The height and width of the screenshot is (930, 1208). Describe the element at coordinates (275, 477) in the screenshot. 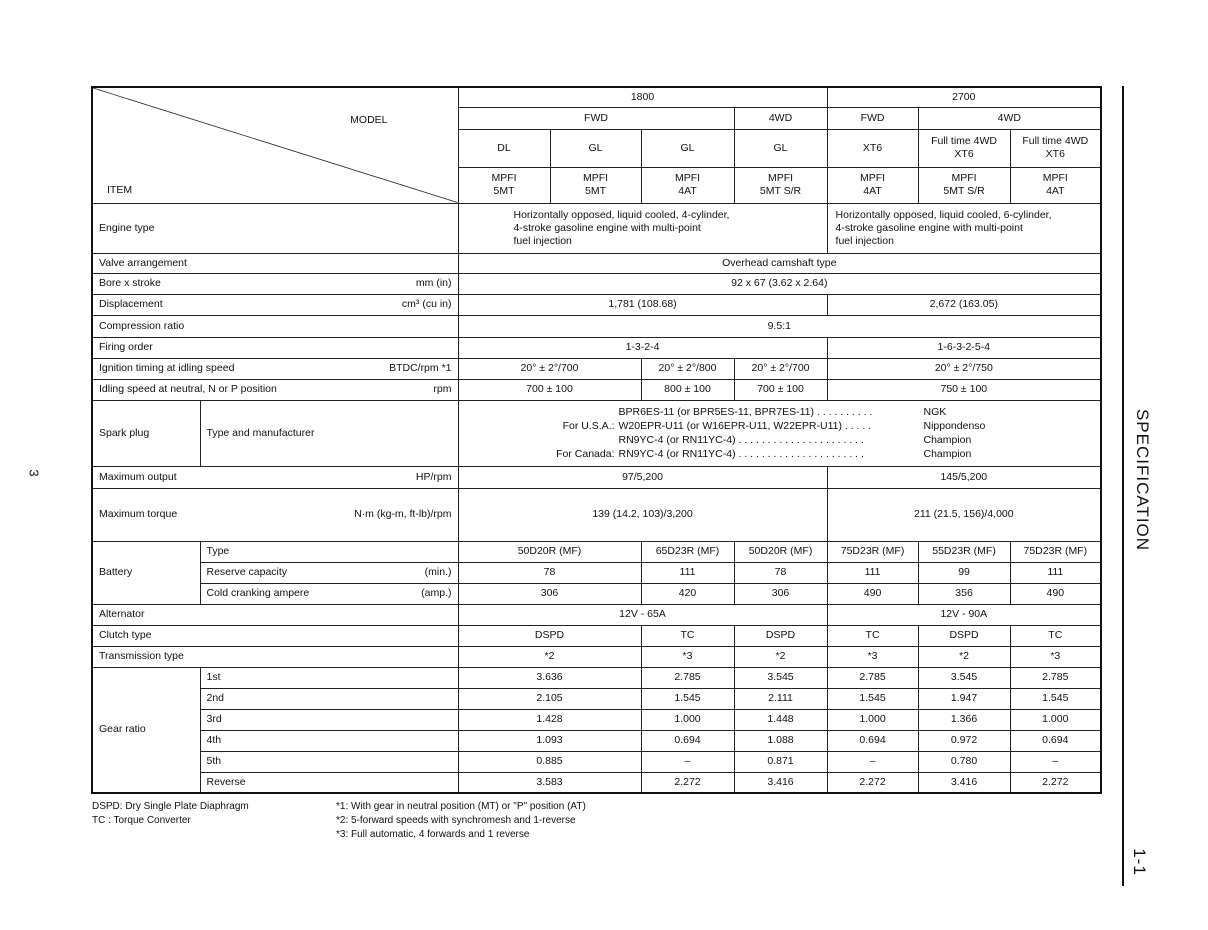

I see `row-header: HP/rpm Maximum output` at that location.